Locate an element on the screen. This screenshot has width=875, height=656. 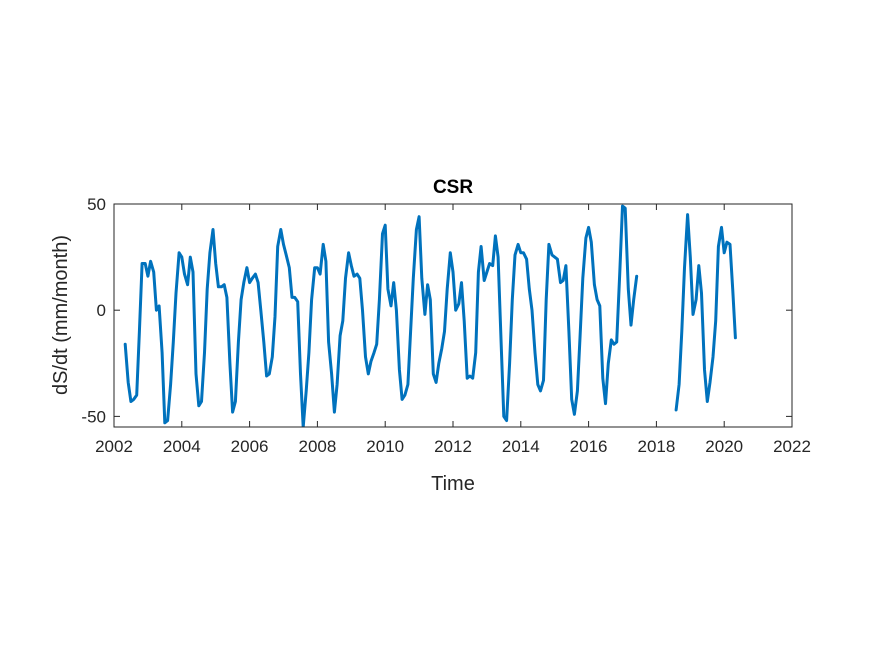
x-tick-label: 2014 is located at coordinates (521, 446).